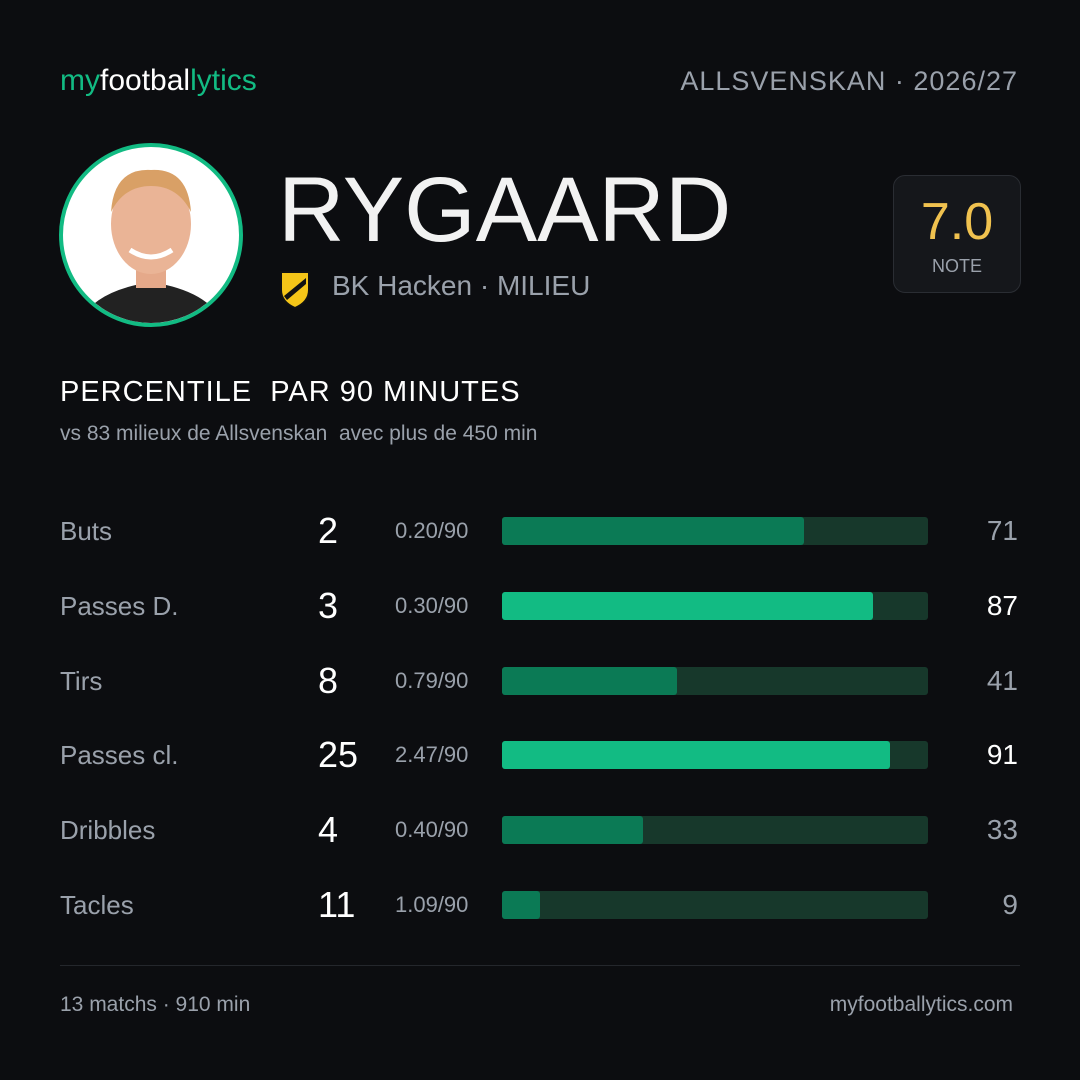 Image resolution: width=1080 pixels, height=1080 pixels. Describe the element at coordinates (849, 81) in the screenshot. I see `competition: ALLSVENSKAN · 2026/27` at that location.